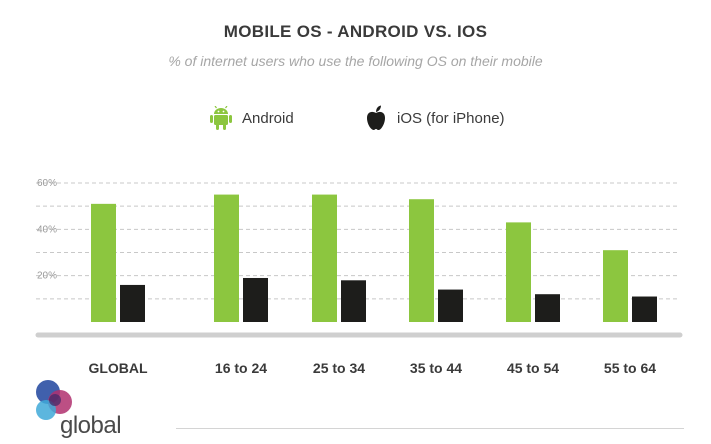 The height and width of the screenshot is (444, 711). What do you see at coordinates (221, 118) in the screenshot?
I see `android-icon` at bounding box center [221, 118].